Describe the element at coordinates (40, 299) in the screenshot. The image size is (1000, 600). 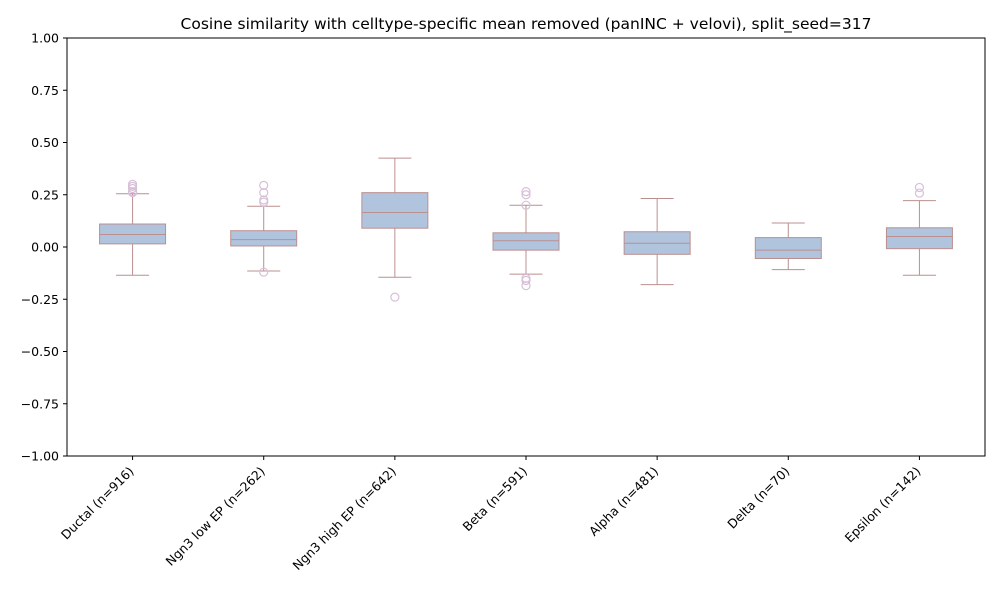
I see `y-tick-label: −0.25` at that location.